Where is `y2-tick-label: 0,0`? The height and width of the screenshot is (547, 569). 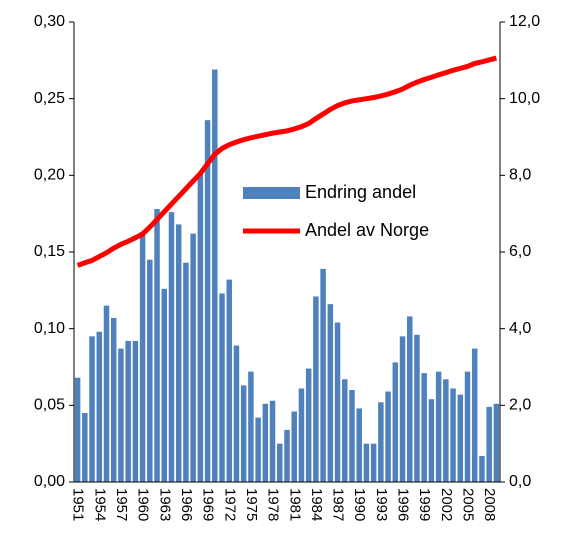 y2-tick-label: 0,0 is located at coordinates (520, 481).